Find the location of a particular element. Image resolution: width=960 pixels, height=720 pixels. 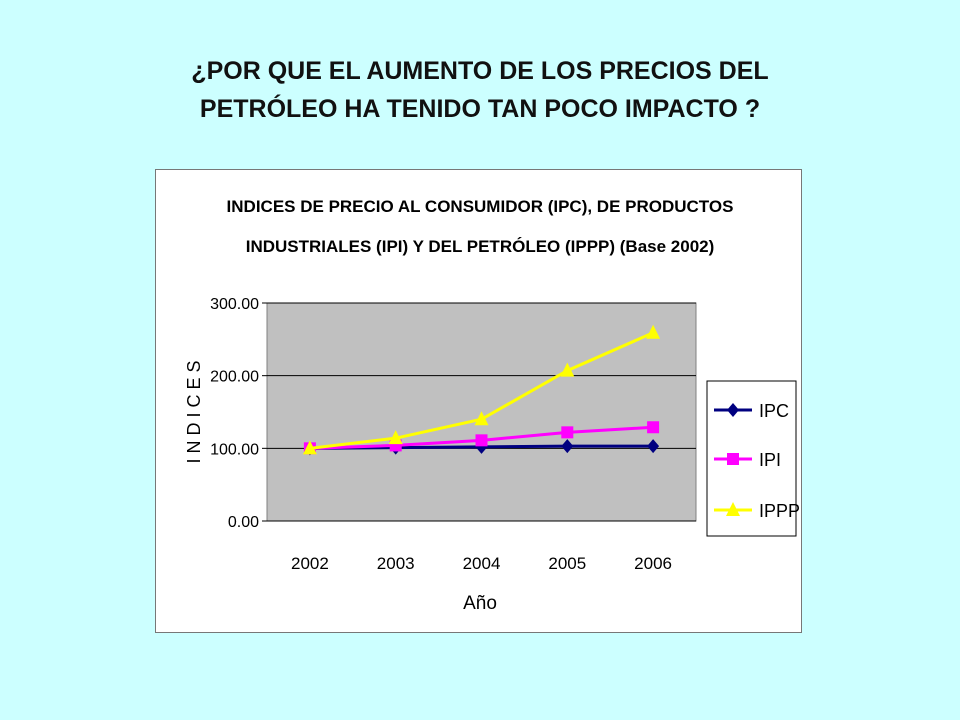

y-axis-label: I N D I C E S is located at coordinates (194, 411).